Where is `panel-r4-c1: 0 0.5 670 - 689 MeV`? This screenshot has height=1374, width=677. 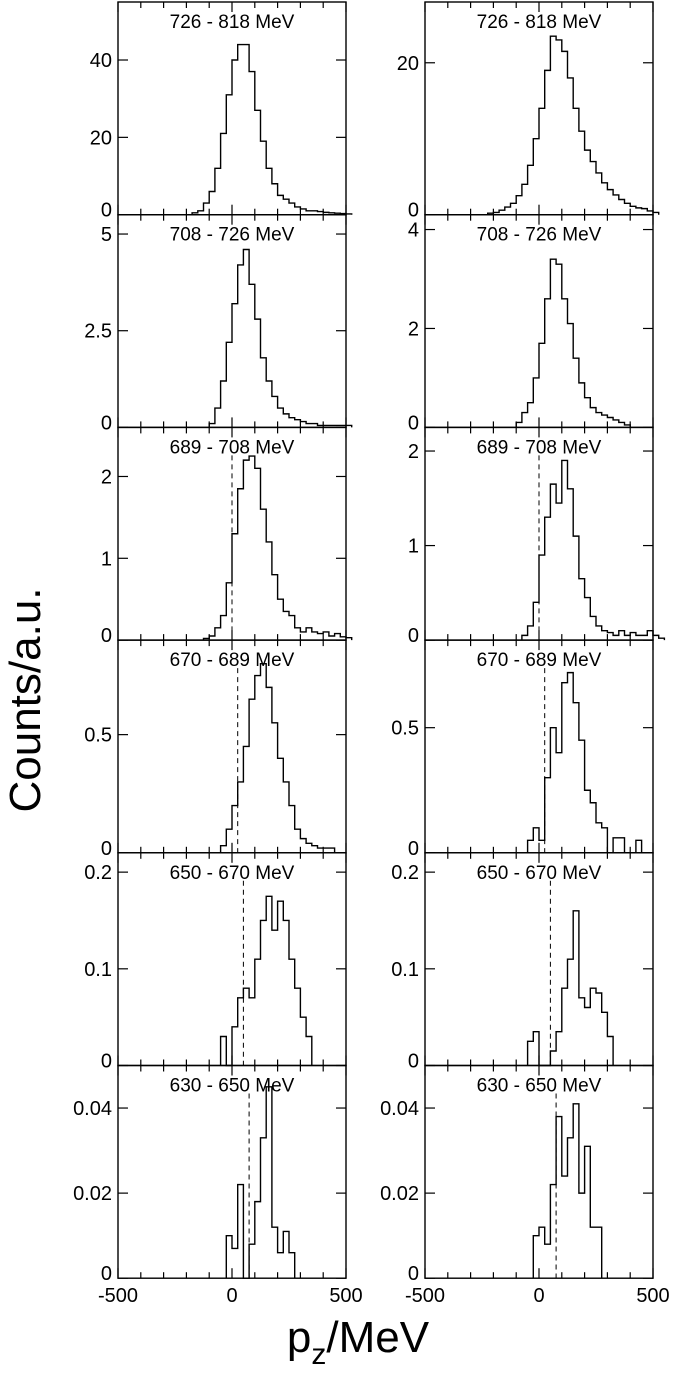 panel-r4-c1: 0 0.5 670 - 689 MeV is located at coordinates (215, 749).